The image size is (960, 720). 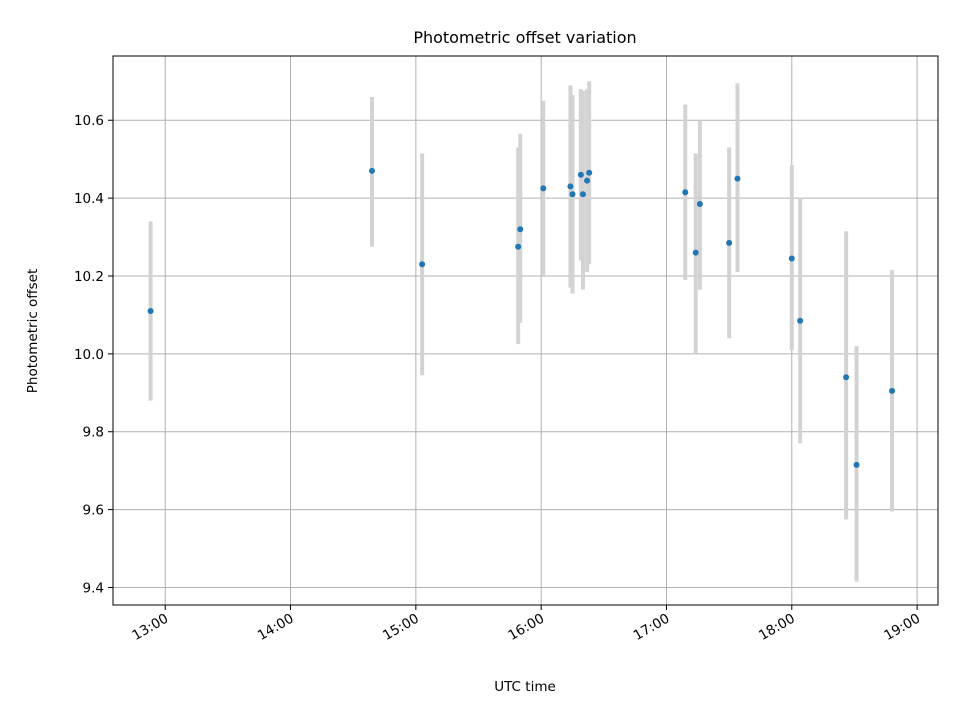 What do you see at coordinates (89, 277) in the screenshot?
I see `y-tick-label: 10.2` at bounding box center [89, 277].